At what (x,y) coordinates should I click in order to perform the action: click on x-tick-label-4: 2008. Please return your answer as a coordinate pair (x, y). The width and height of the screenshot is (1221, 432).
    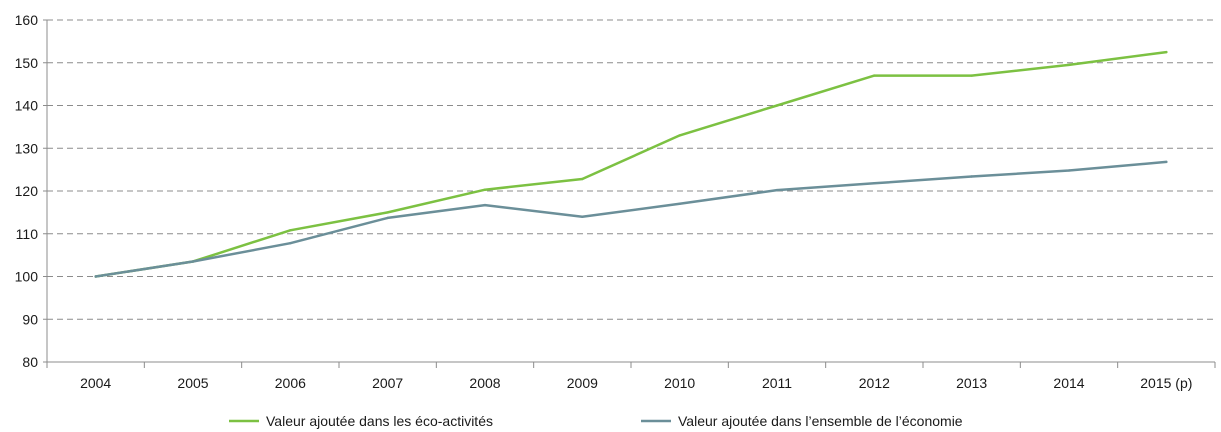
    Looking at the image, I should click on (484, 383).